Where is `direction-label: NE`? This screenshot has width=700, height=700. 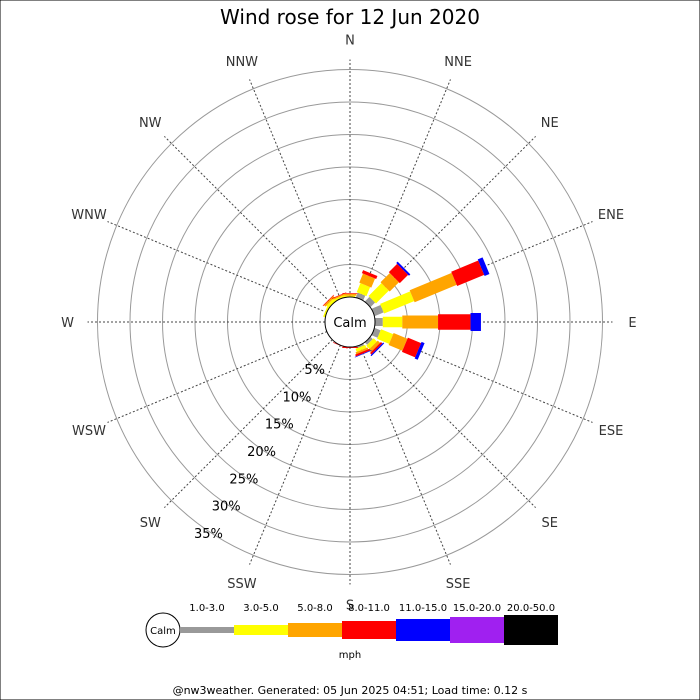 direction-label: NE is located at coordinates (550, 123).